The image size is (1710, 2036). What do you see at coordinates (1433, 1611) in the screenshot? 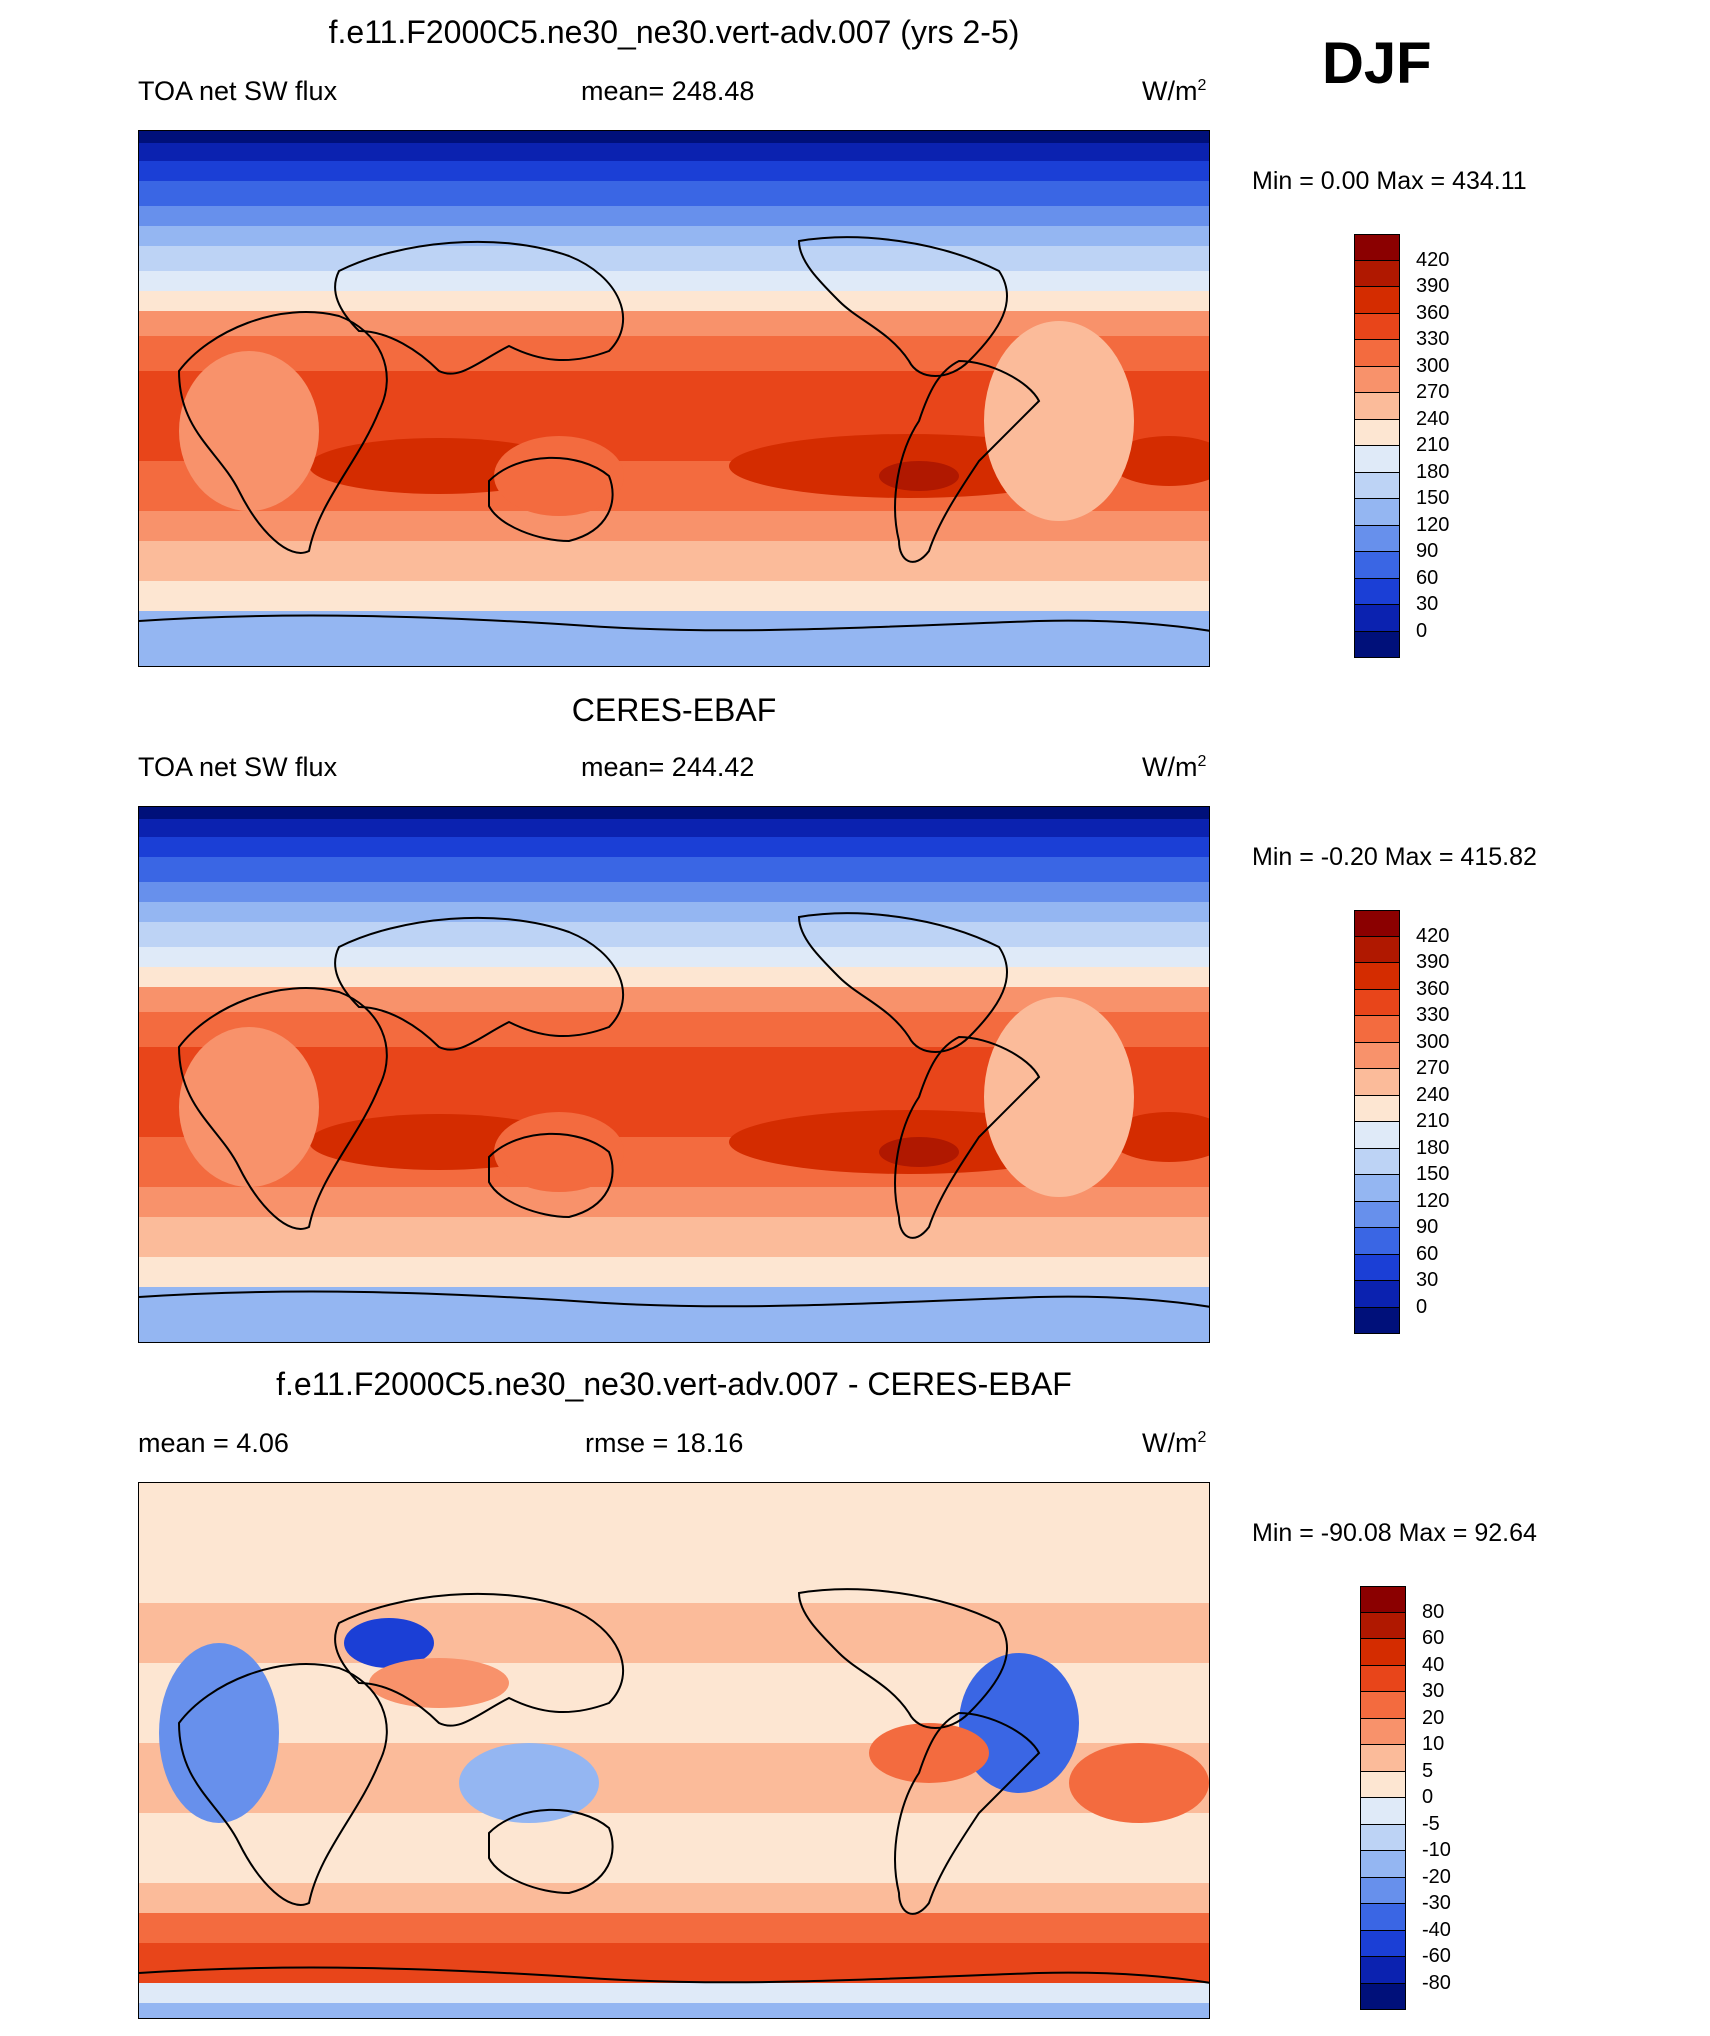
I see `colorbar-tick-label: 80` at bounding box center [1433, 1611].